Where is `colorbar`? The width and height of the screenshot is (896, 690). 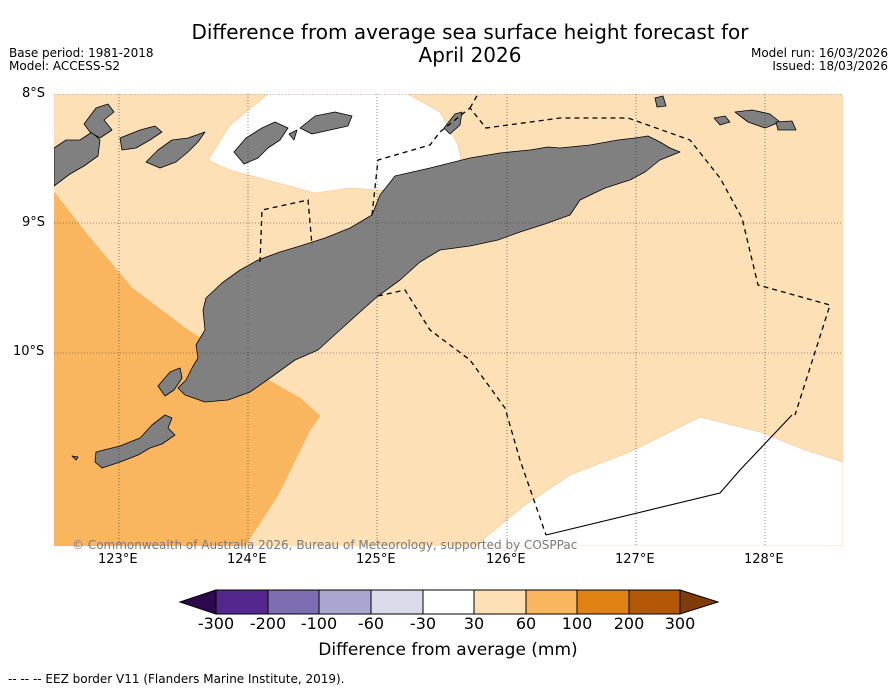
colorbar is located at coordinates (449, 602).